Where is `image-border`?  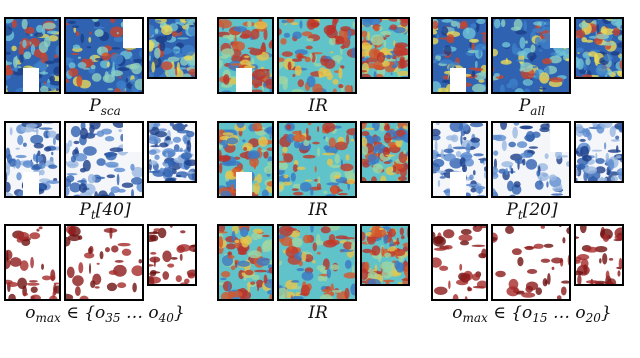 image-border is located at coordinates (245, 55).